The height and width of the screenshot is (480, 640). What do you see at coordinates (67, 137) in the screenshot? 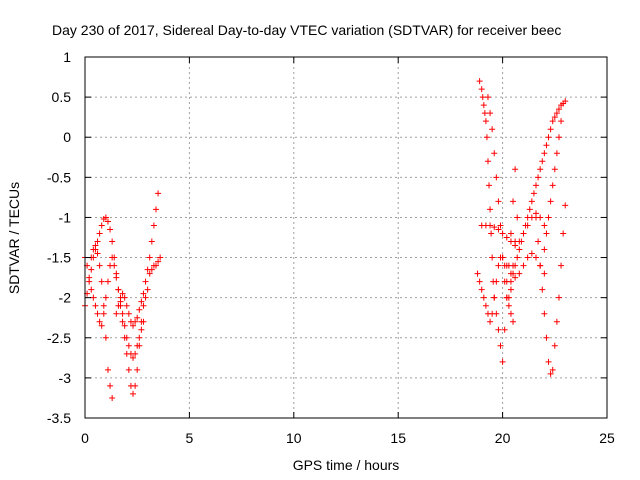
I see `y-tick-label: 0` at bounding box center [67, 137].